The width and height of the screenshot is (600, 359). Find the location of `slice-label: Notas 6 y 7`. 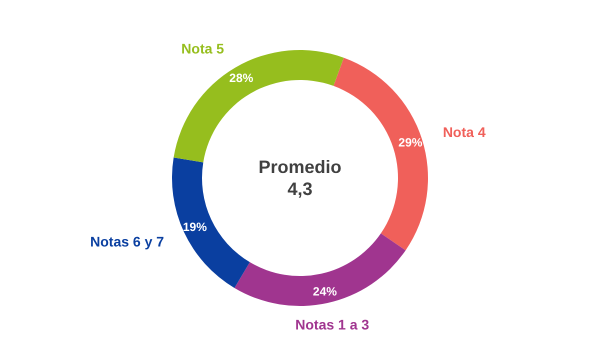

slice-label: Notas 6 y 7 is located at coordinates (127, 241).